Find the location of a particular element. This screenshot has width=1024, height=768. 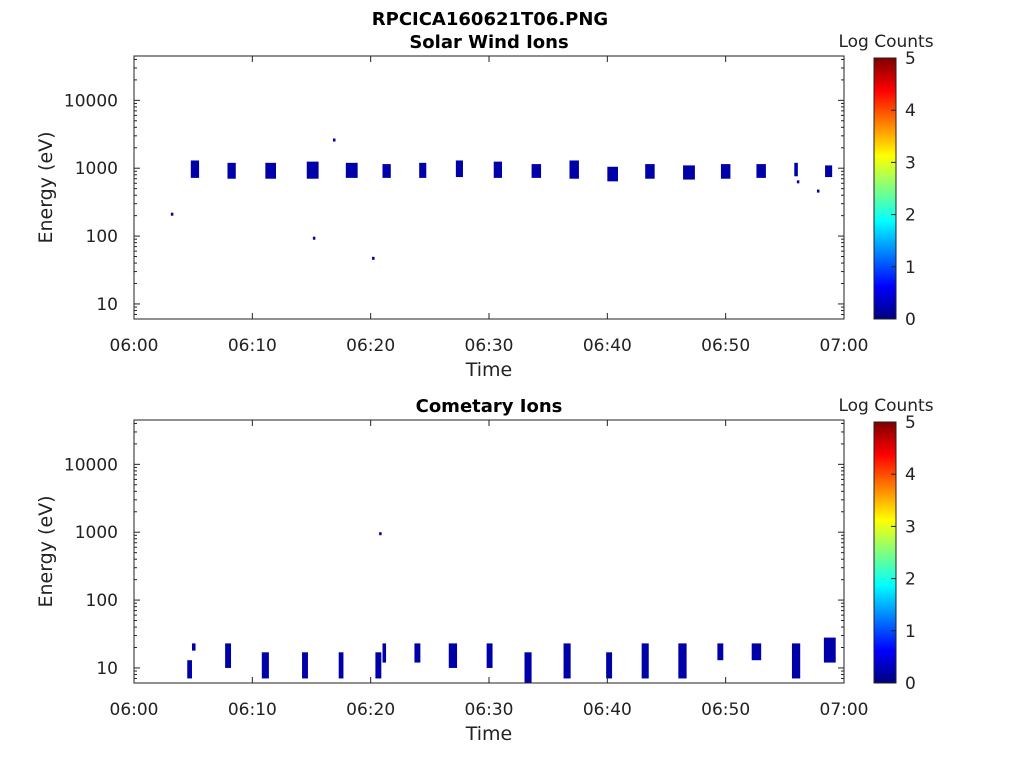

panel-title: Solar Wind Ions is located at coordinates (488, 42).